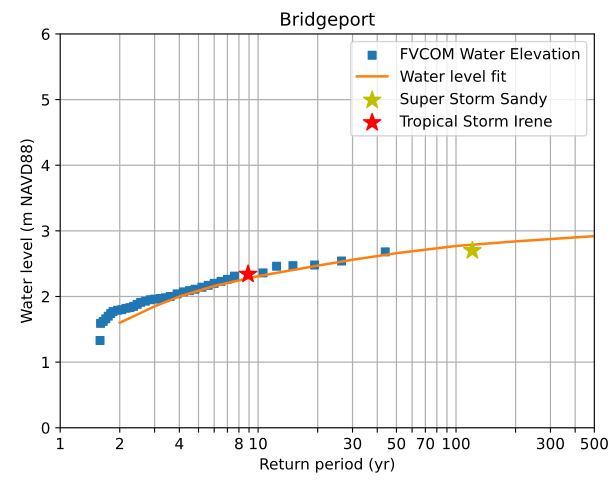  Describe the element at coordinates (490, 54) in the screenshot. I see `legend-label: FVCOM Water Elevation` at that location.